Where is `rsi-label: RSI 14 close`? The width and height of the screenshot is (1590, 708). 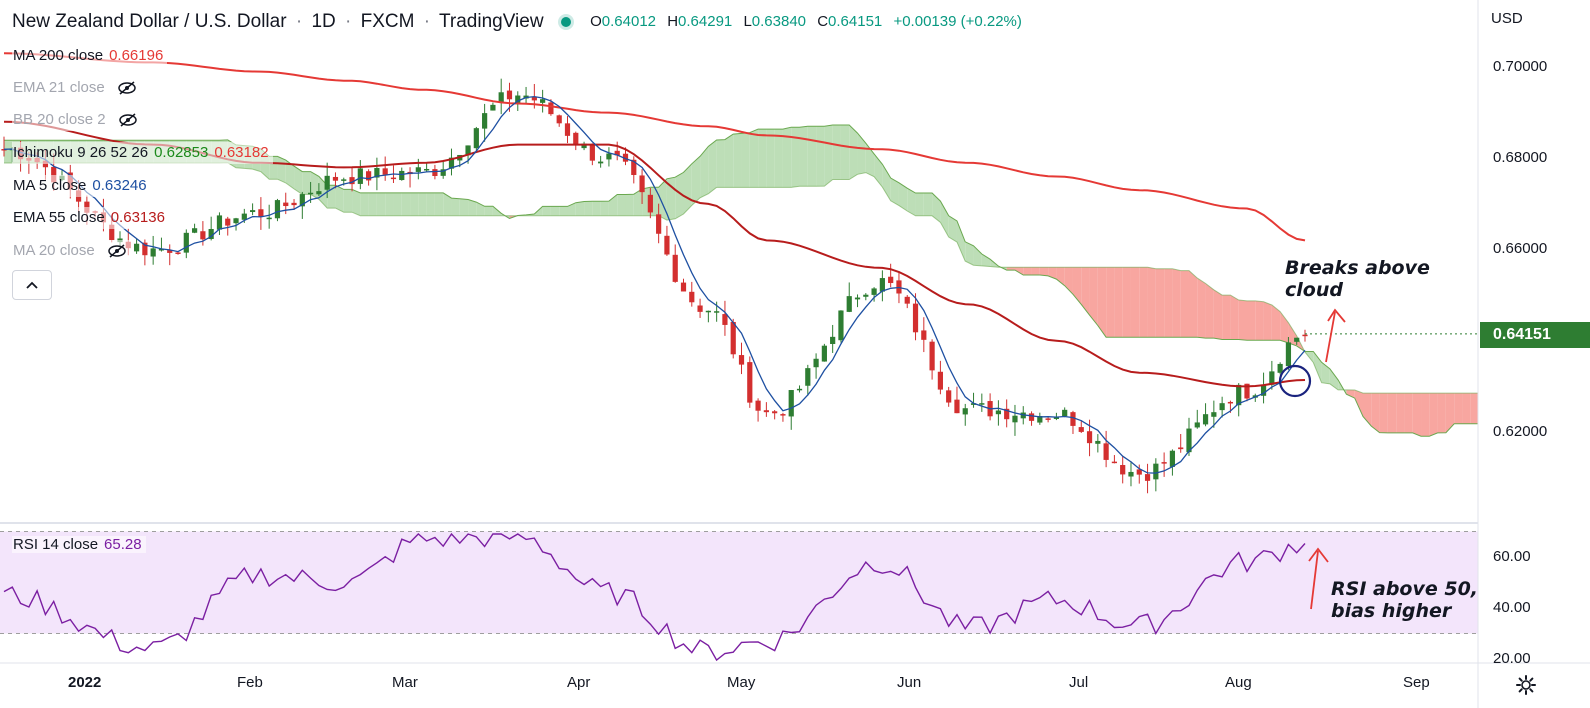 rsi-label: RSI 14 close is located at coordinates (56, 544).